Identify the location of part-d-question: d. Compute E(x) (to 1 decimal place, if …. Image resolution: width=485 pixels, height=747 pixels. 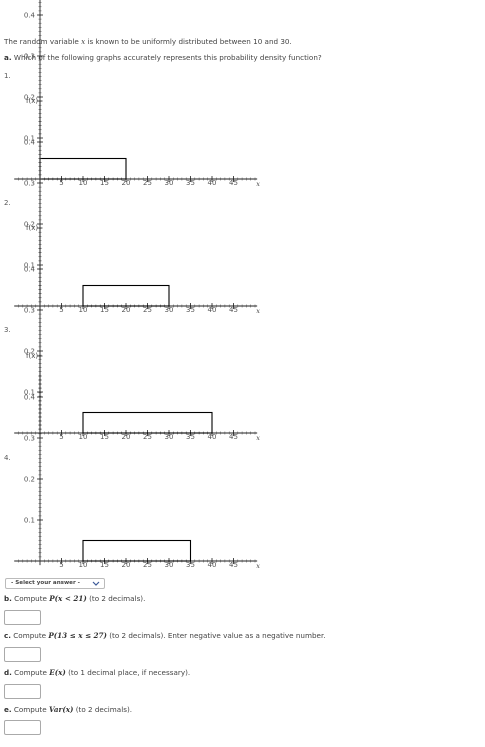
(97, 672).